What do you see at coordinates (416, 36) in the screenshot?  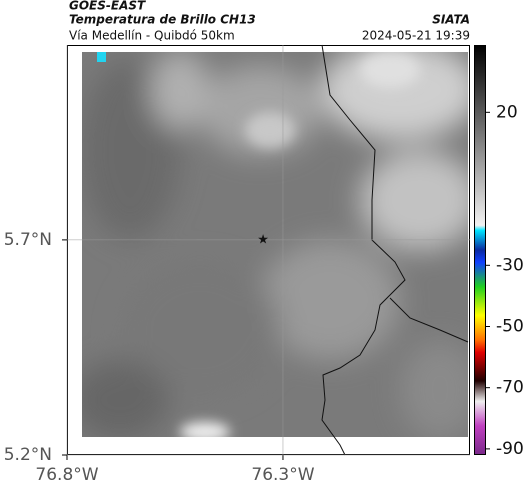 I see `timestamp: 2024-05-21 19:39` at bounding box center [416, 36].